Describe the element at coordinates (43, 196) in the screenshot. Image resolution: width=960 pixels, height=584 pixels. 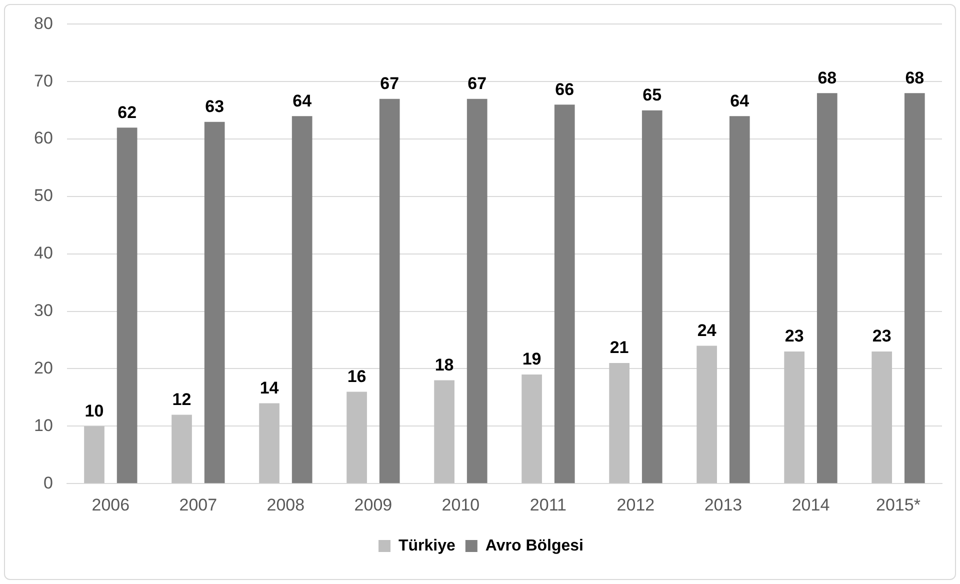
I see `y-tick-label: 50` at that location.